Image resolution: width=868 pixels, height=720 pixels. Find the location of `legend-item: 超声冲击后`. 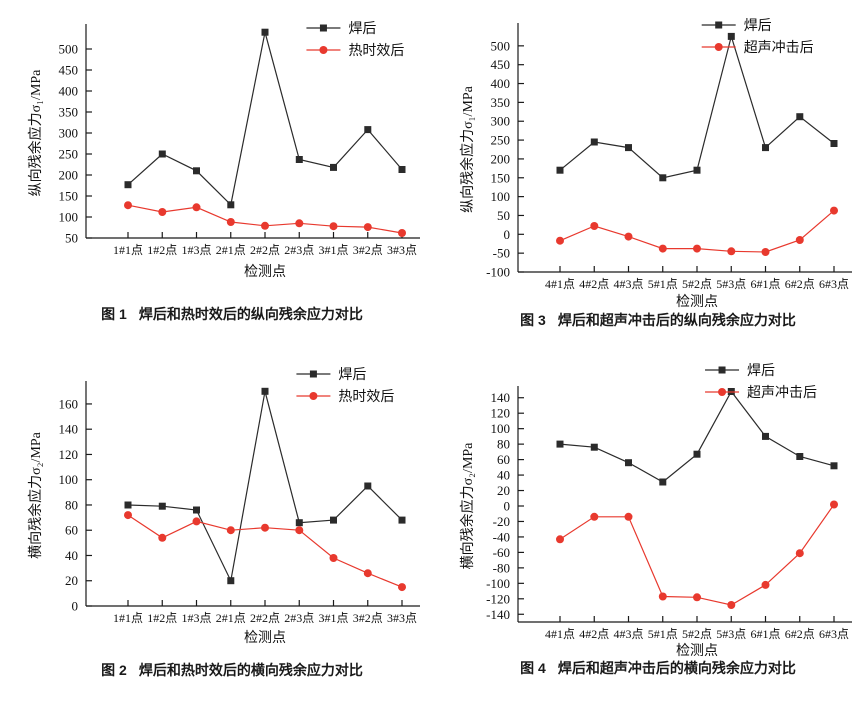

legend-item: 超声冲击后 is located at coordinates (761, 393).